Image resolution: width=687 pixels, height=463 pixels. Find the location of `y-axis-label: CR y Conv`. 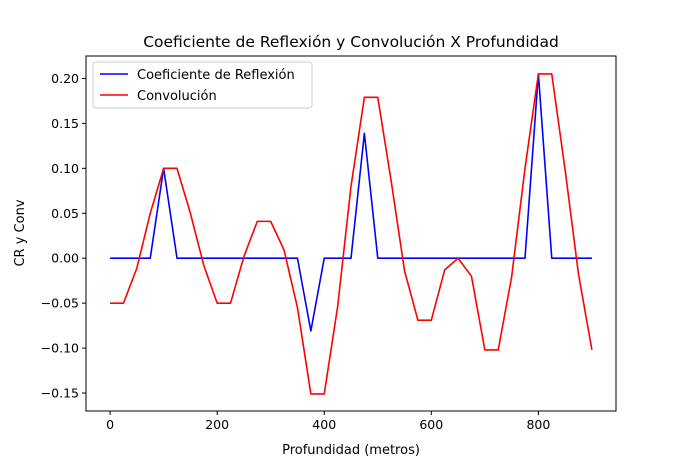

y-axis-label: CR y Conv is located at coordinates (20, 232).